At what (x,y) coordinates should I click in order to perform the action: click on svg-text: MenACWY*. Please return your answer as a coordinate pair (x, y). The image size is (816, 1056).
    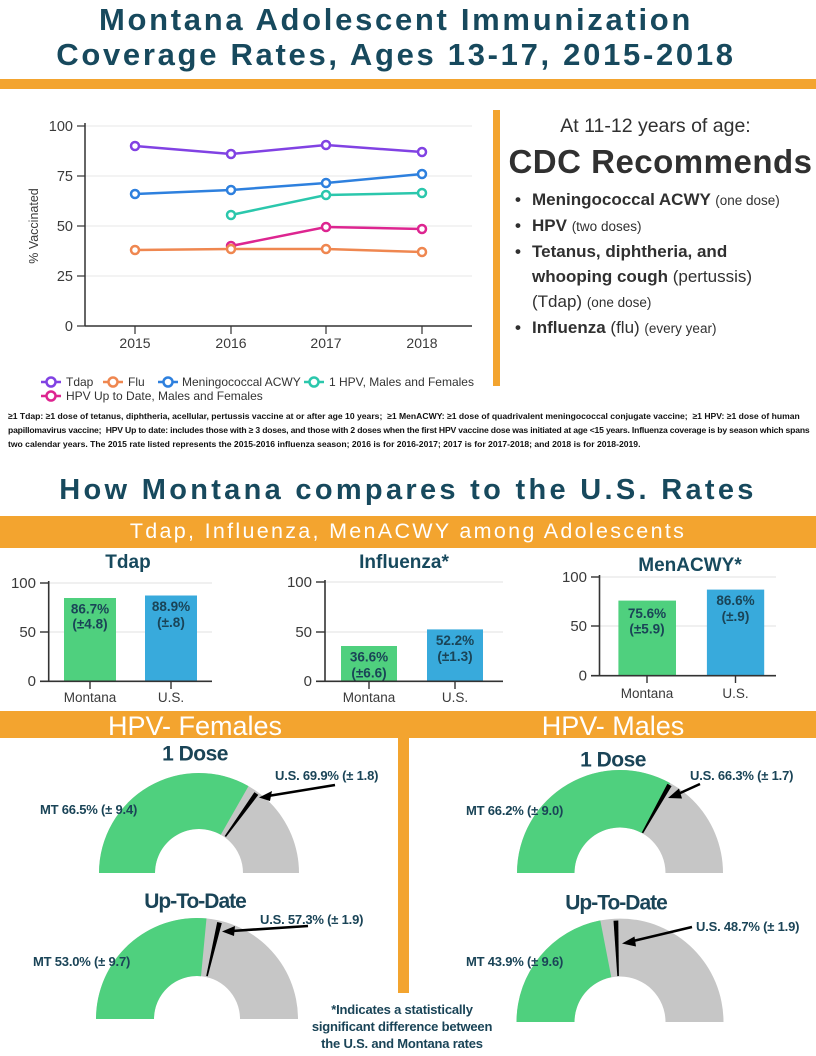
    Looking at the image, I should click on (690, 565).